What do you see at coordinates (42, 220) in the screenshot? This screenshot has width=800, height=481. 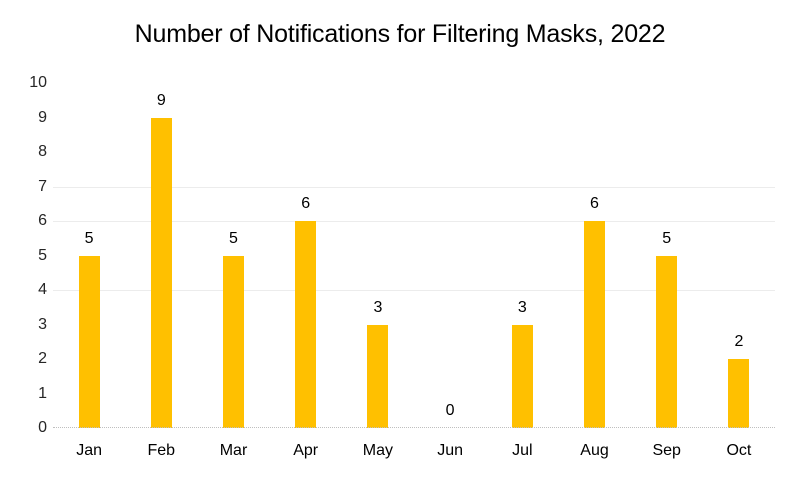 I see `y-tick-label-6: 6` at bounding box center [42, 220].